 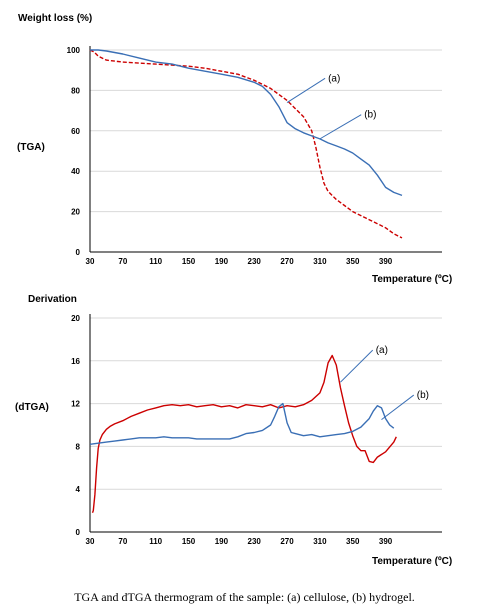 I want to click on dtga-chart-title: Derivation, so click(x=52, y=299).